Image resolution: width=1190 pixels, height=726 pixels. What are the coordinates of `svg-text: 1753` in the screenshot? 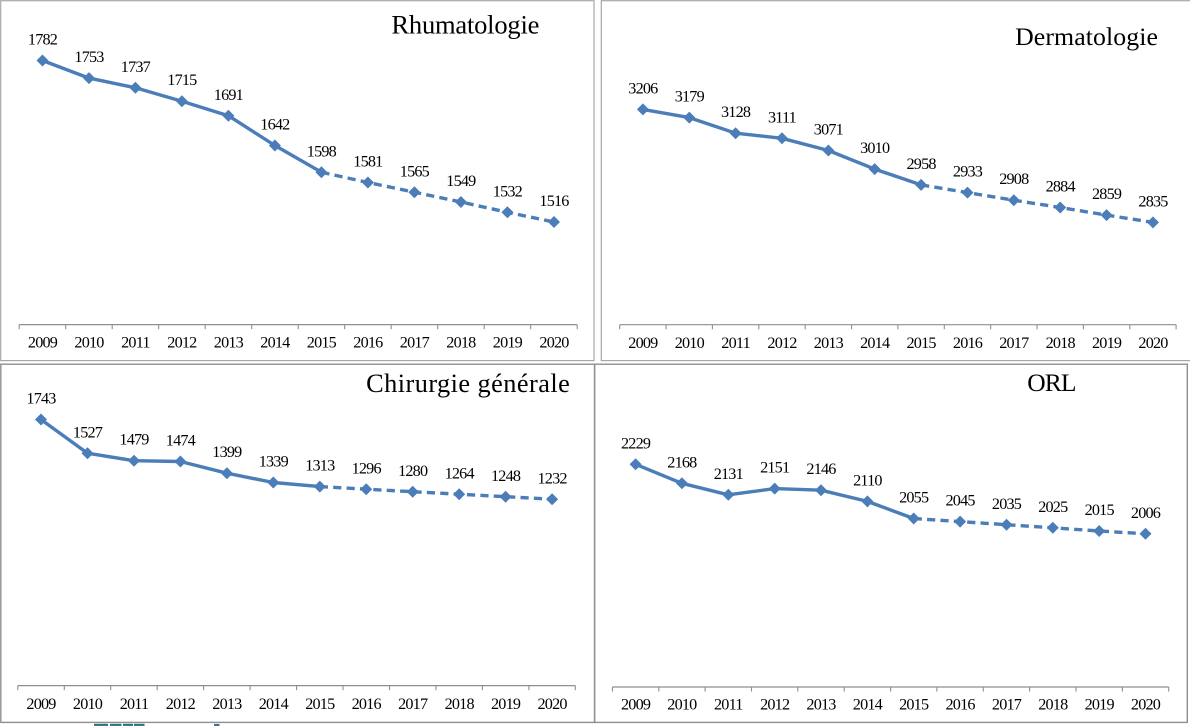 It's located at (89, 57).